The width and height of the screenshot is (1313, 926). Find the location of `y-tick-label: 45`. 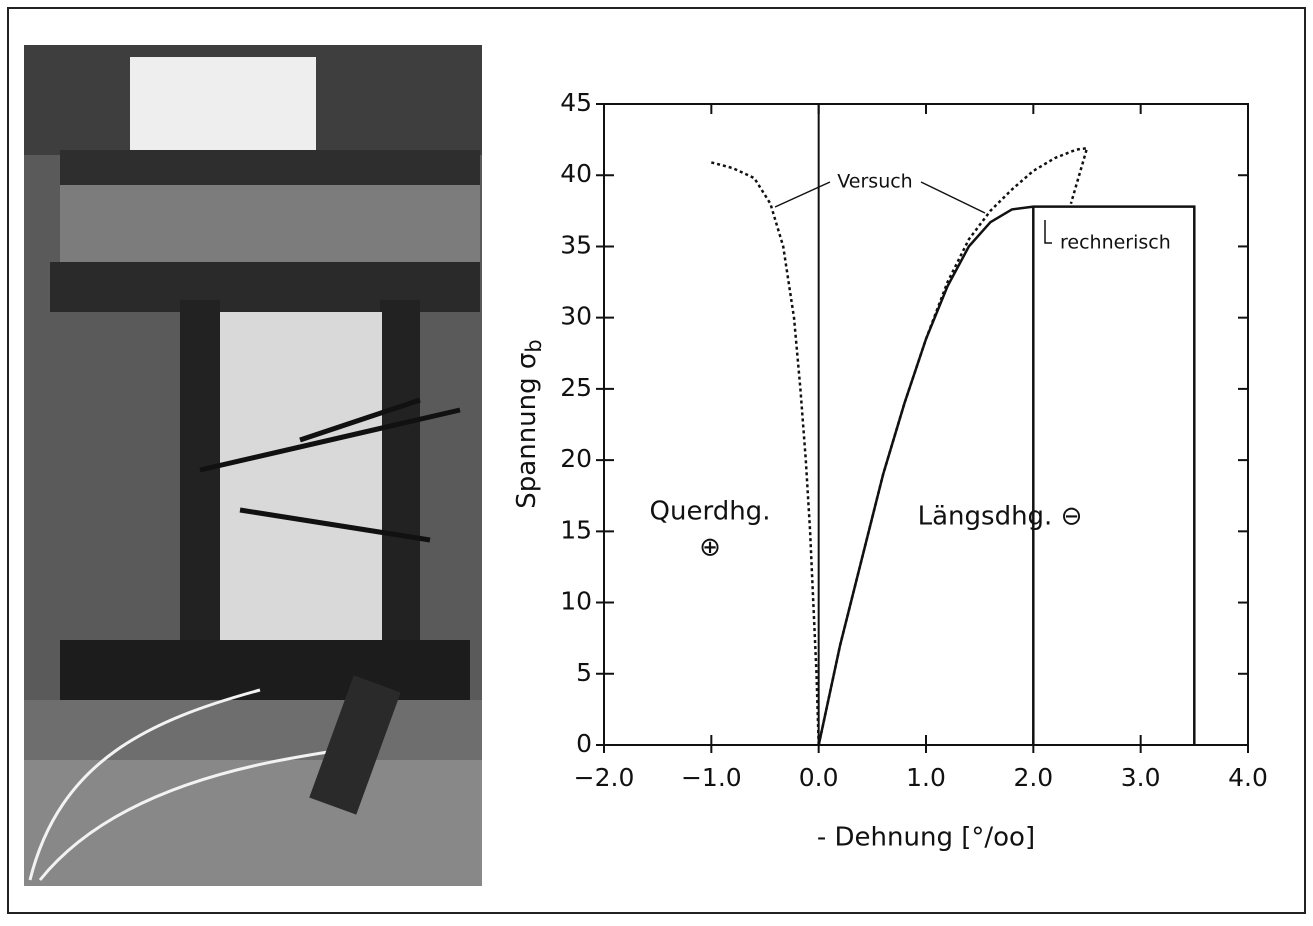

y-tick-label: 45 is located at coordinates (576, 102).